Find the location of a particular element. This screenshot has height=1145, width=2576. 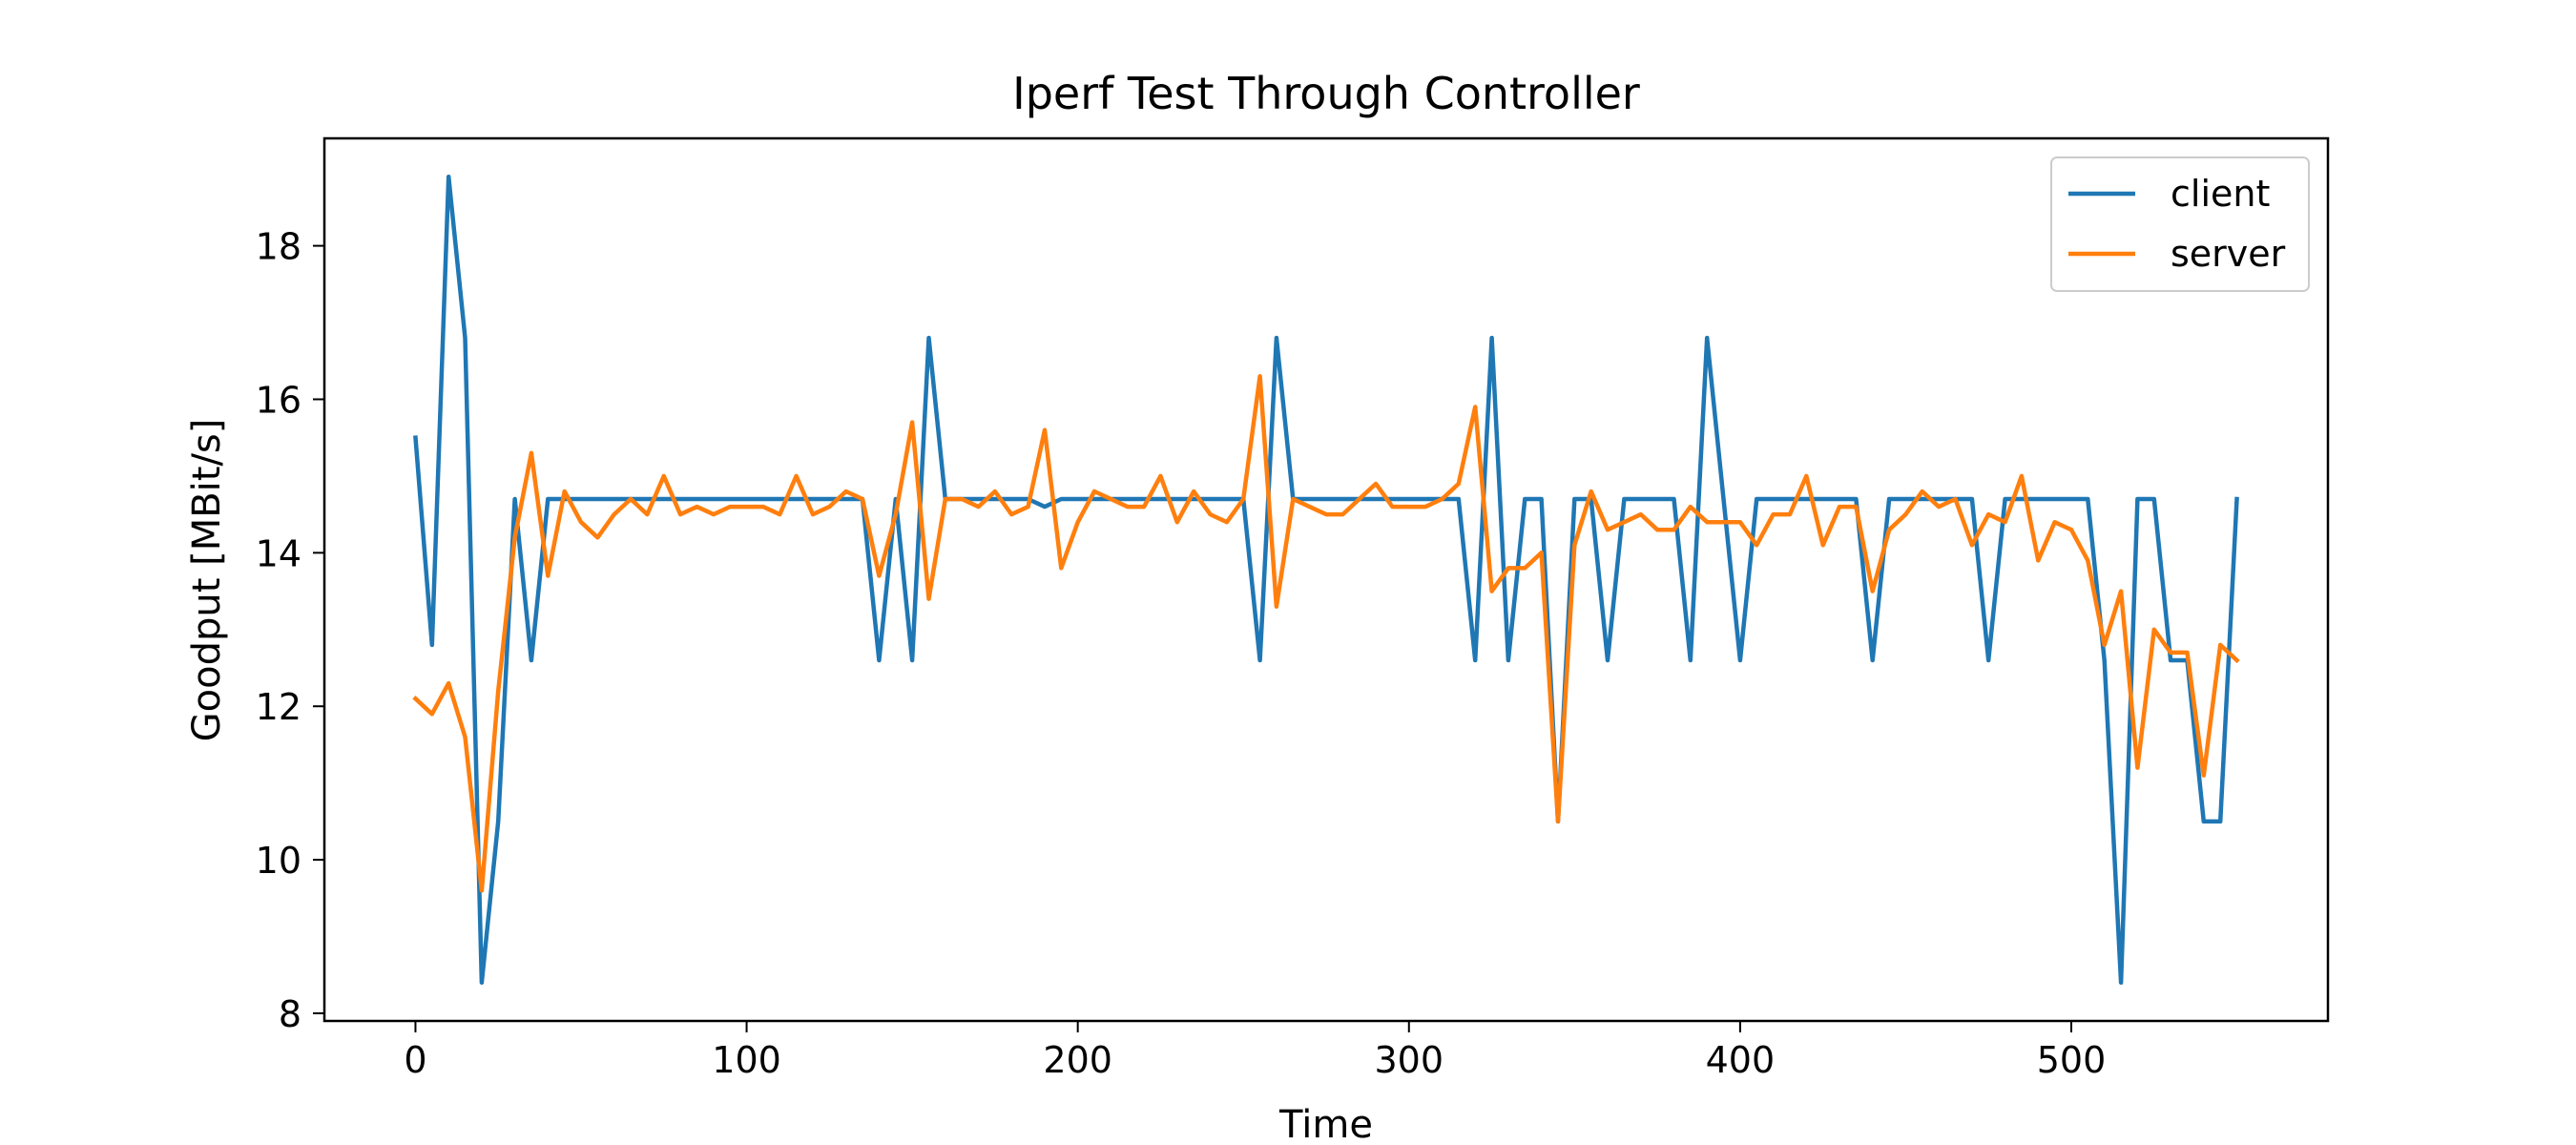

y-tick-label: 12 is located at coordinates (278, 707).